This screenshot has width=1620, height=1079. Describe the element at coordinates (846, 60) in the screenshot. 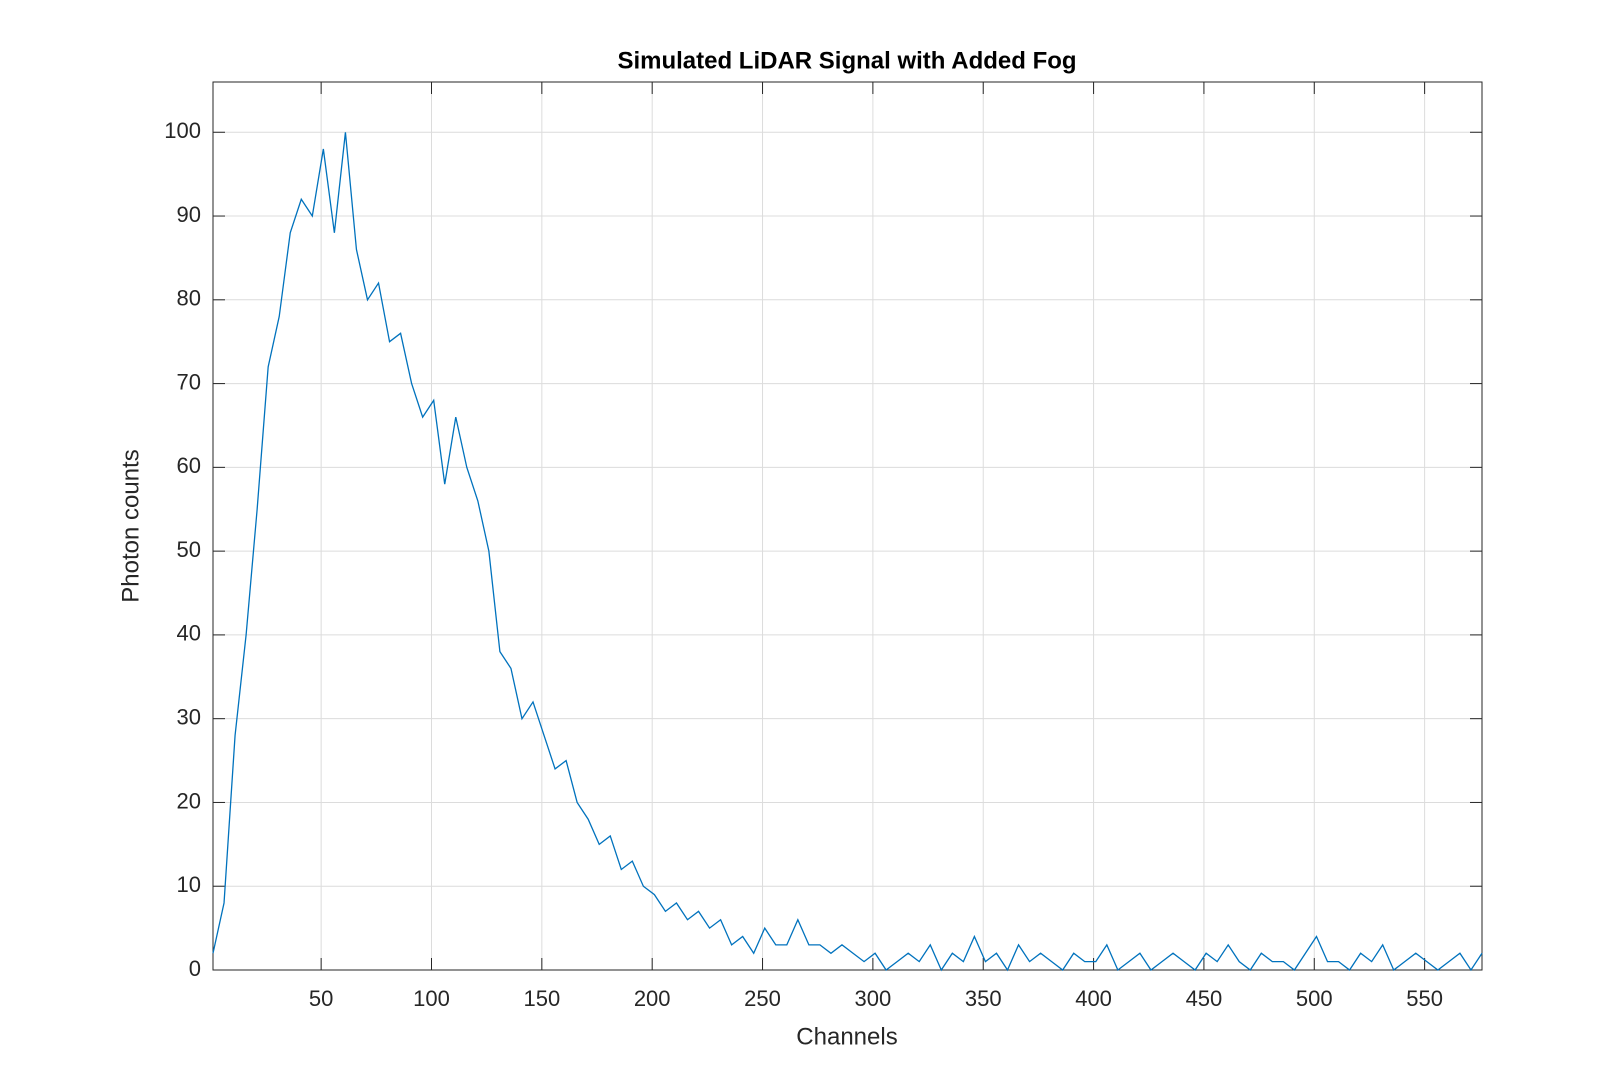

I see `chart-title: Simulated LiDAR Signal with Added Fog` at that location.